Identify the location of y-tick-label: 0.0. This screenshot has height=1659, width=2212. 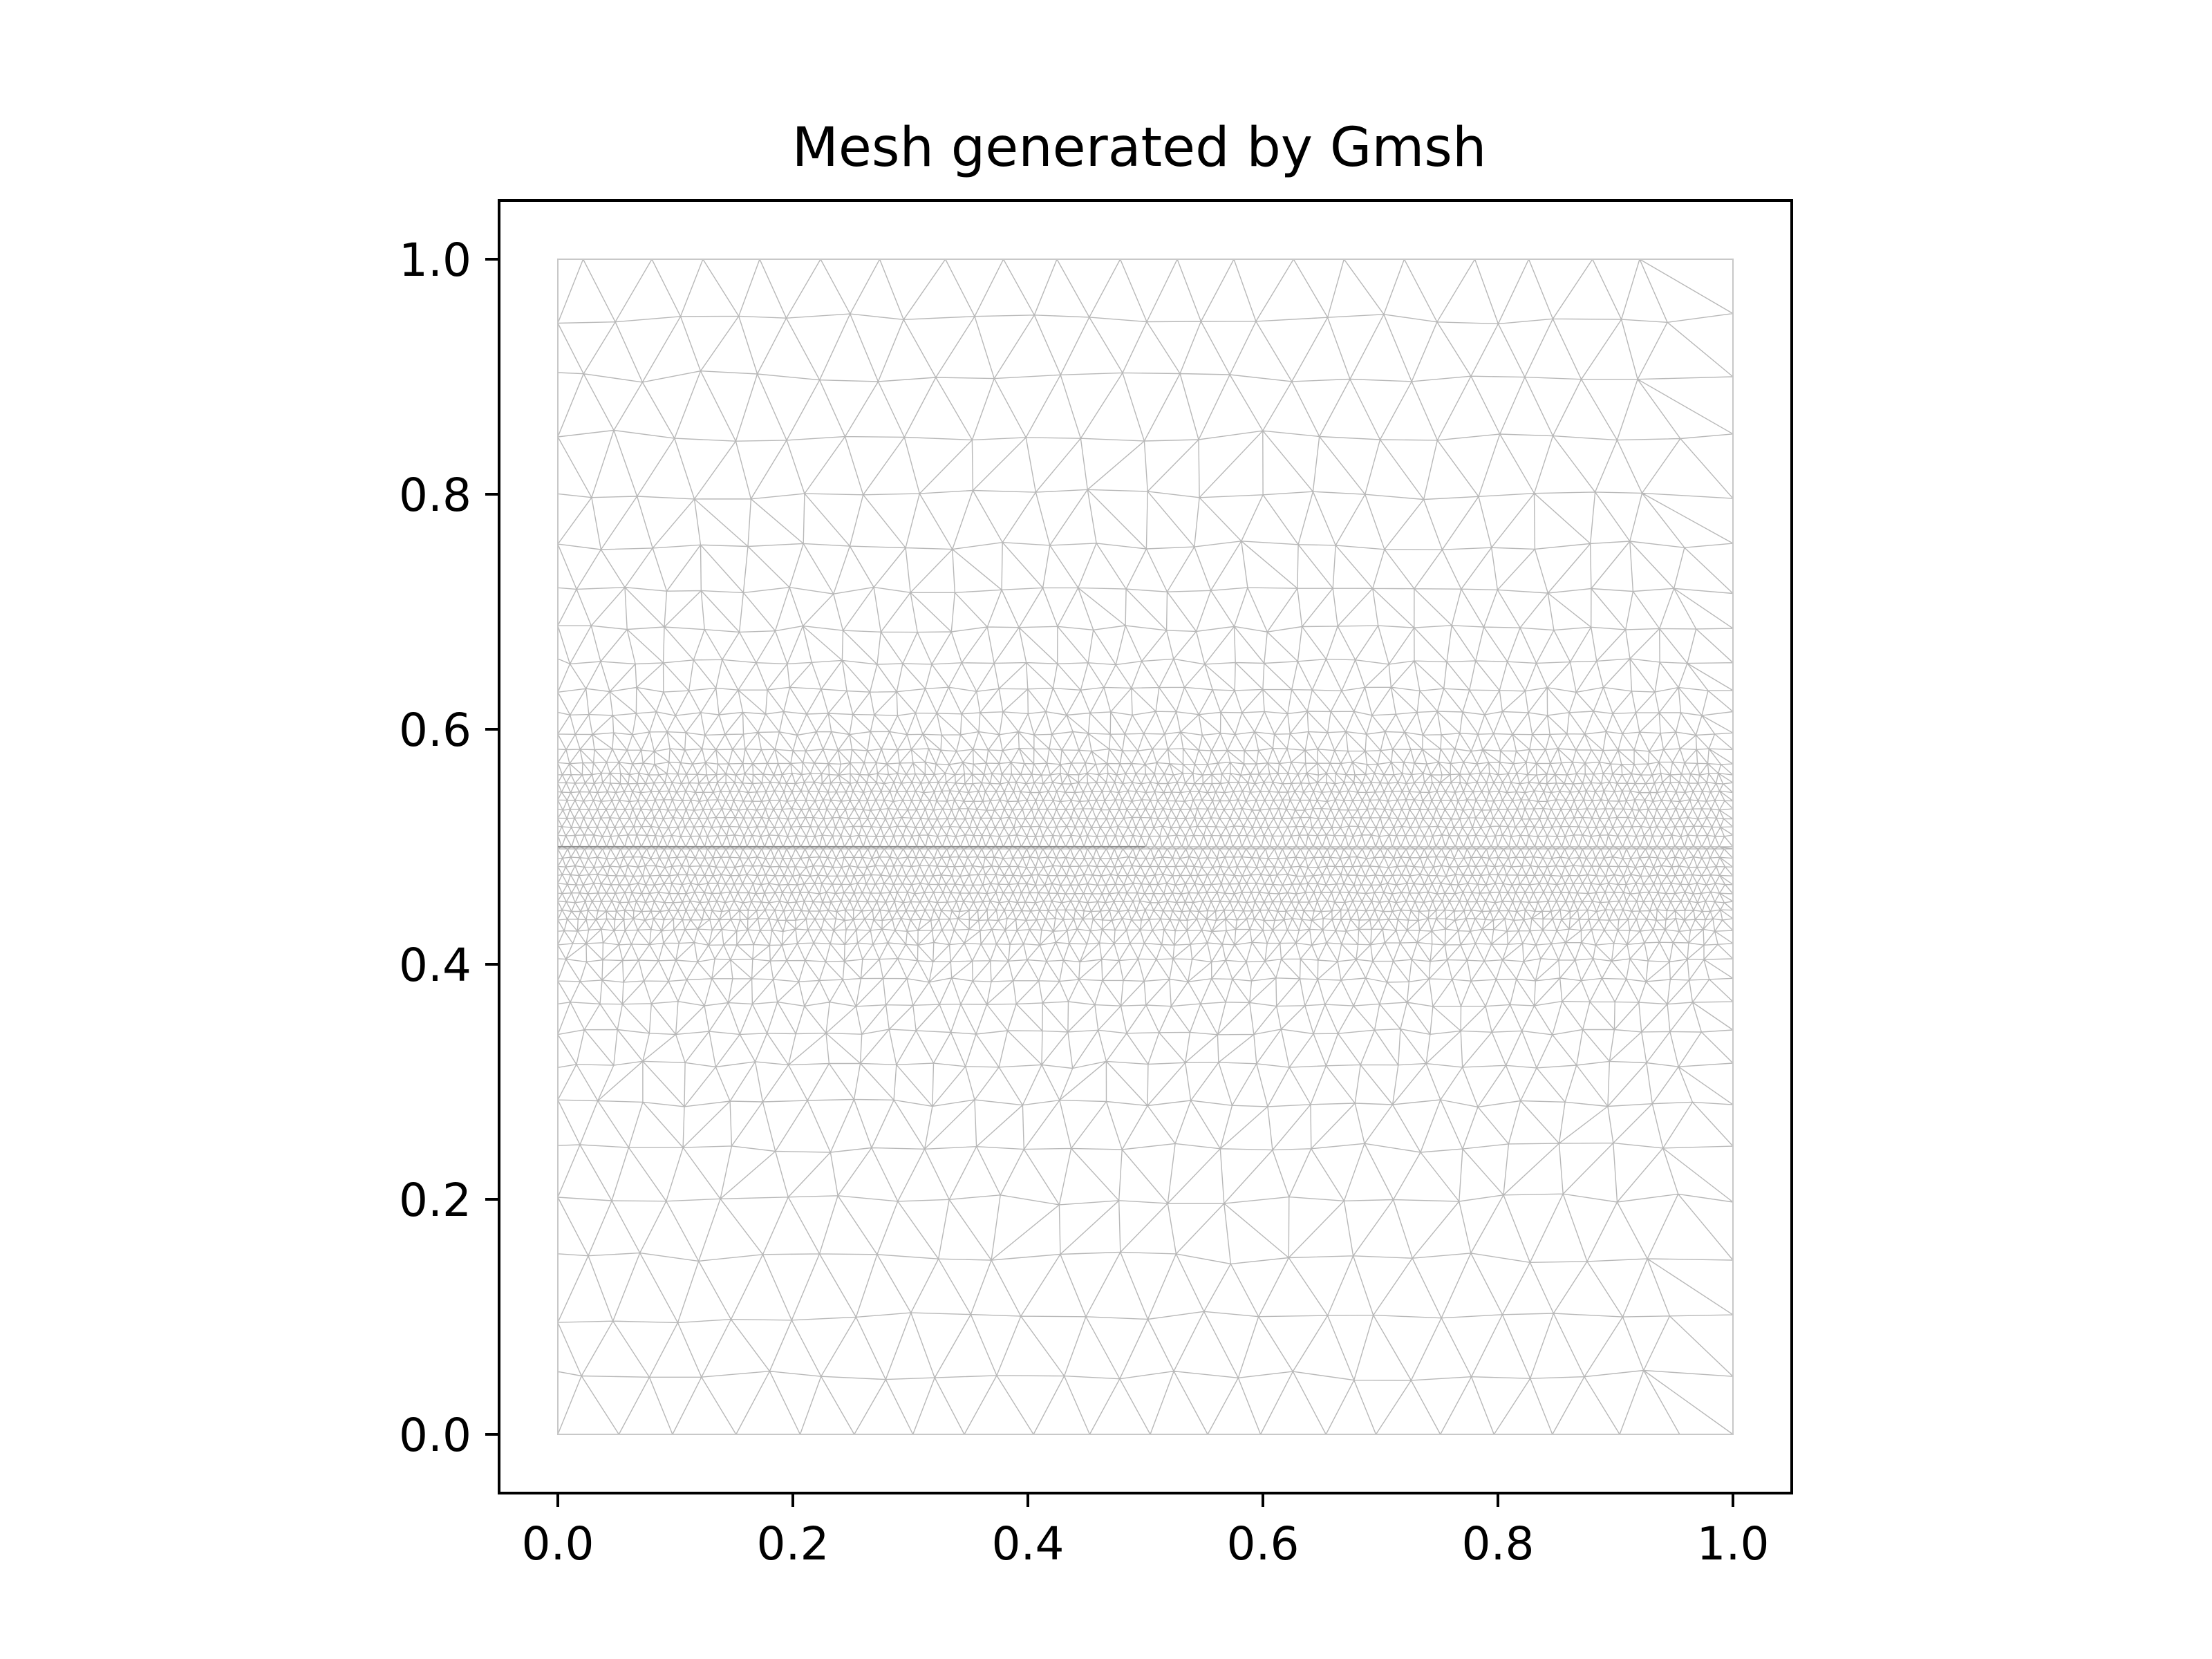
(435, 1436).